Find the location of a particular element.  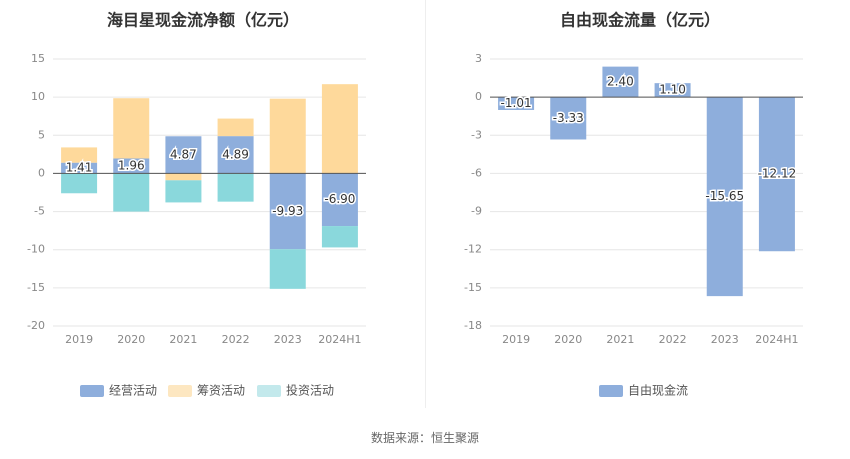

y-tick-label: -12 is located at coordinates (473, 249).